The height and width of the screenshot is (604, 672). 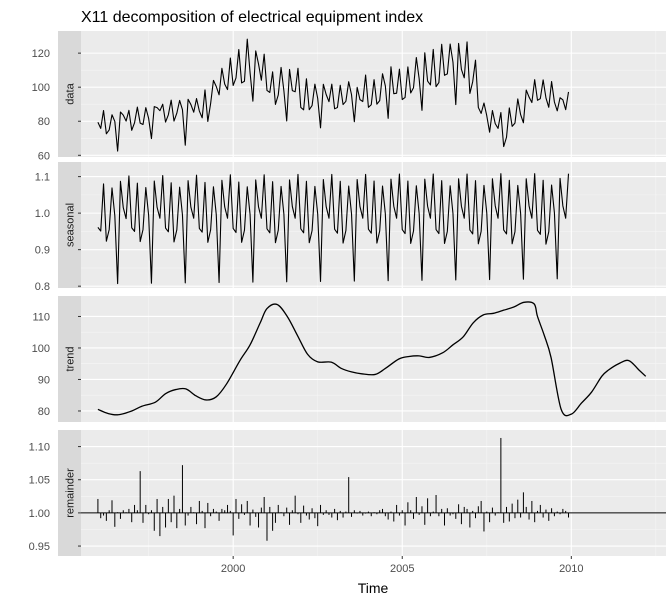 I want to click on y-tick-label-trend: 90, so click(x=44, y=380).